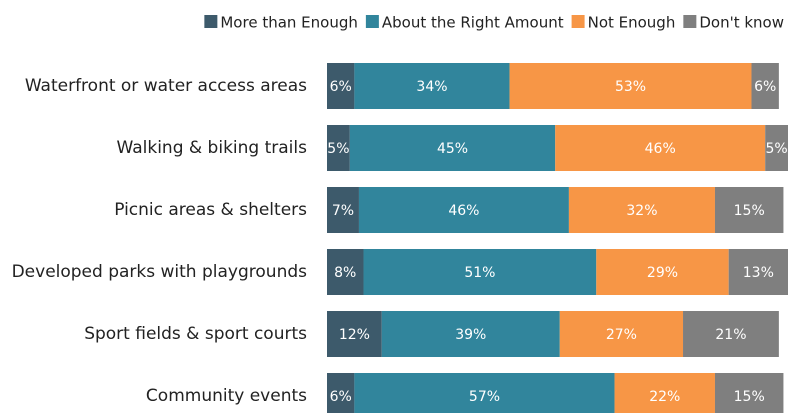  I want to click on category-label: Community events, so click(226, 396).